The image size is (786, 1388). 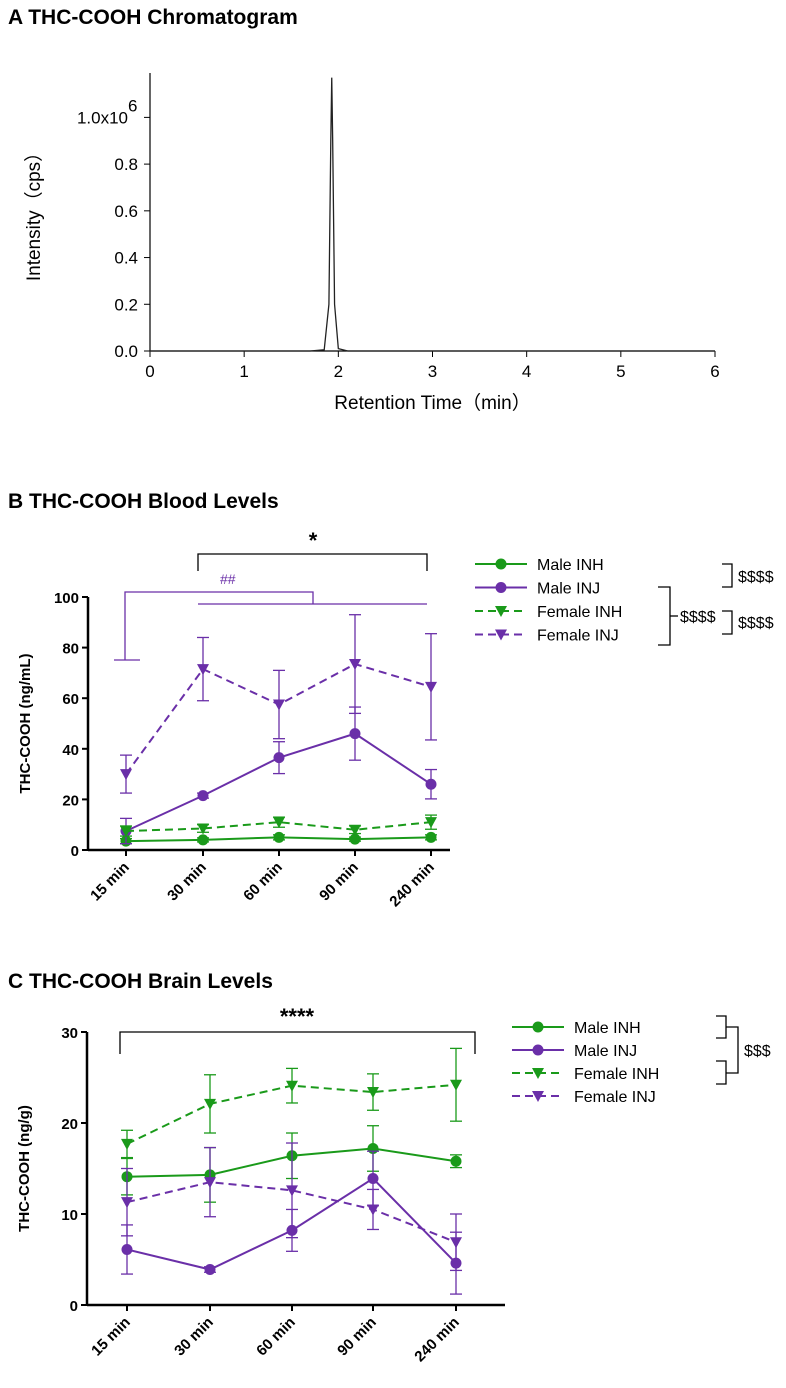 I want to click on series-male-inh, so click(x=278, y=839).